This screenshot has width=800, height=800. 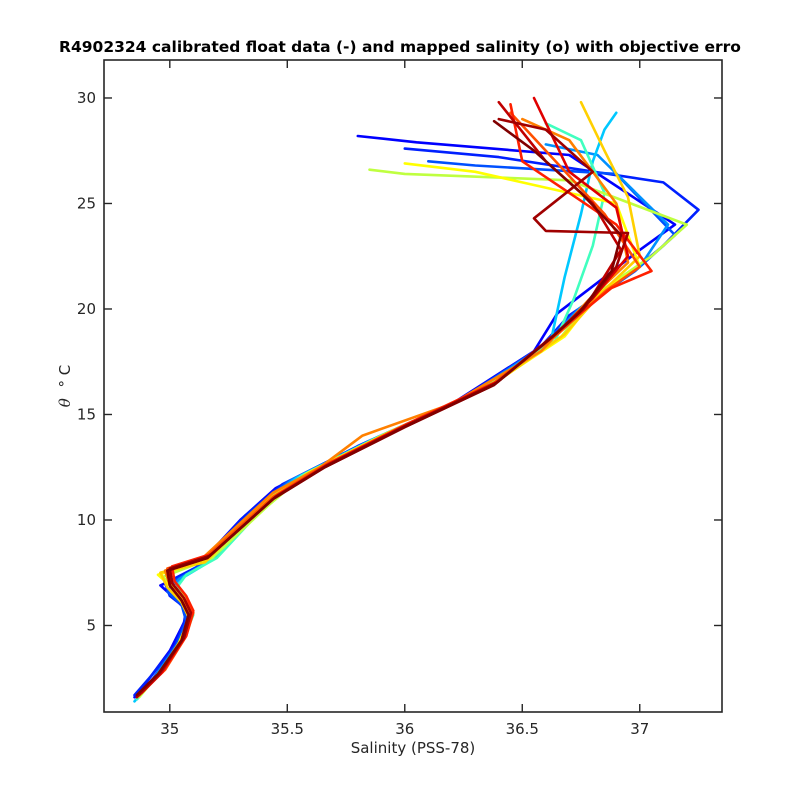 I want to click on y-tick-label: 10, so click(x=86, y=520).